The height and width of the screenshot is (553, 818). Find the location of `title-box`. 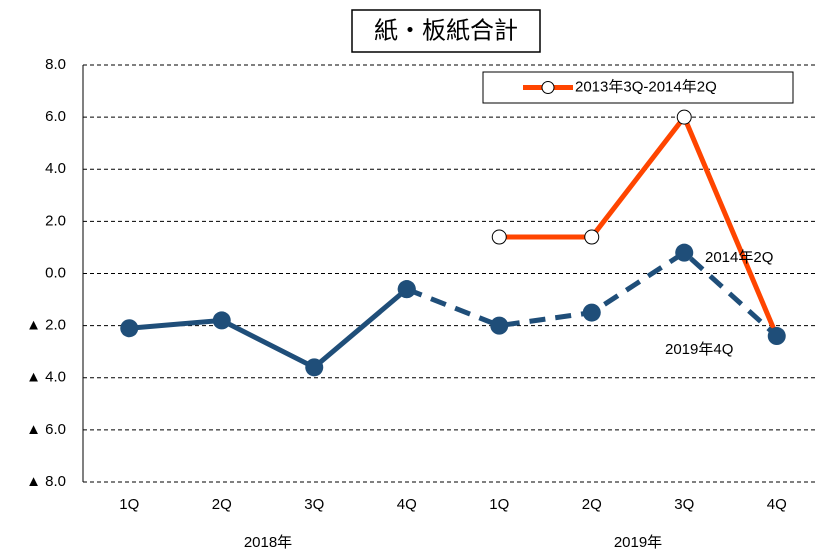

title-box is located at coordinates (446, 31).